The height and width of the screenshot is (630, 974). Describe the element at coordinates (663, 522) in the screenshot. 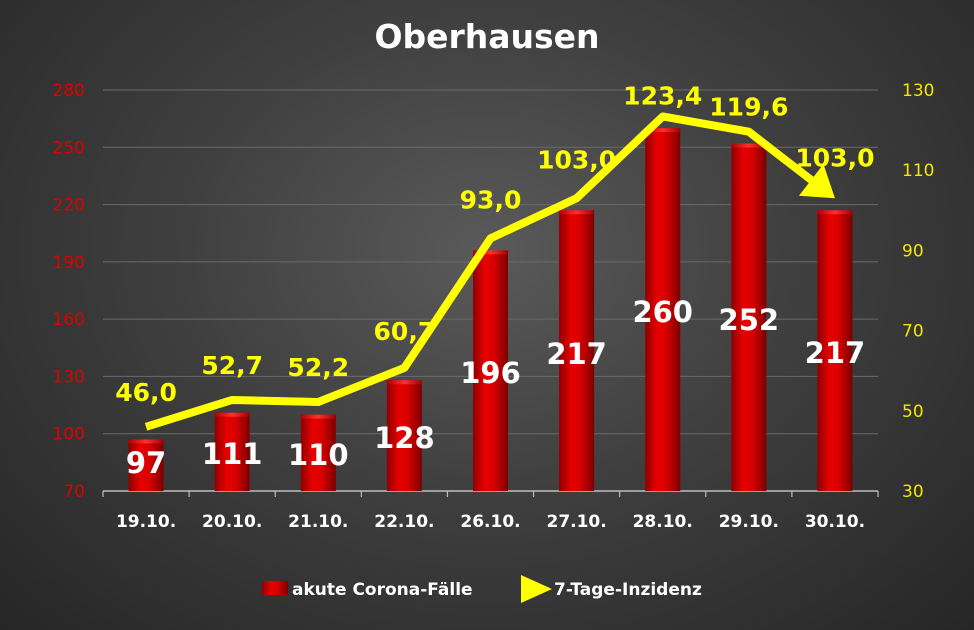

I see `x-tick-label: 28.10.` at that location.